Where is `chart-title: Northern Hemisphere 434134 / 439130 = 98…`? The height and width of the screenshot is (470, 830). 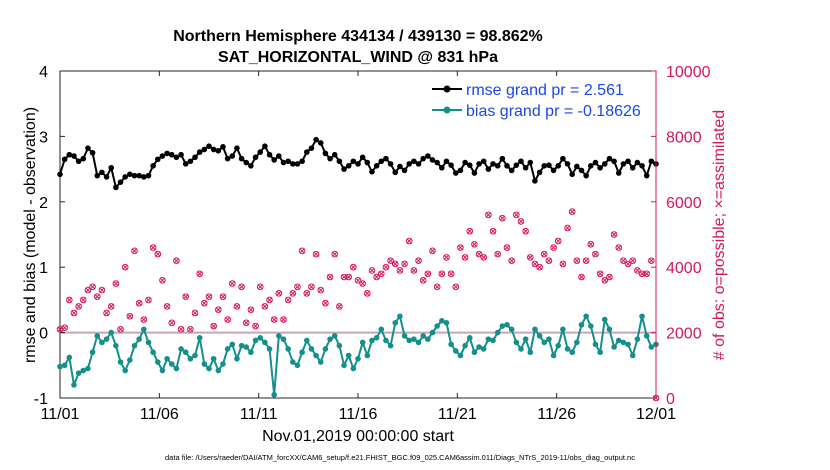
chart-title: Northern Hemisphere 434134 / 439130 = 98… is located at coordinates (358, 36).